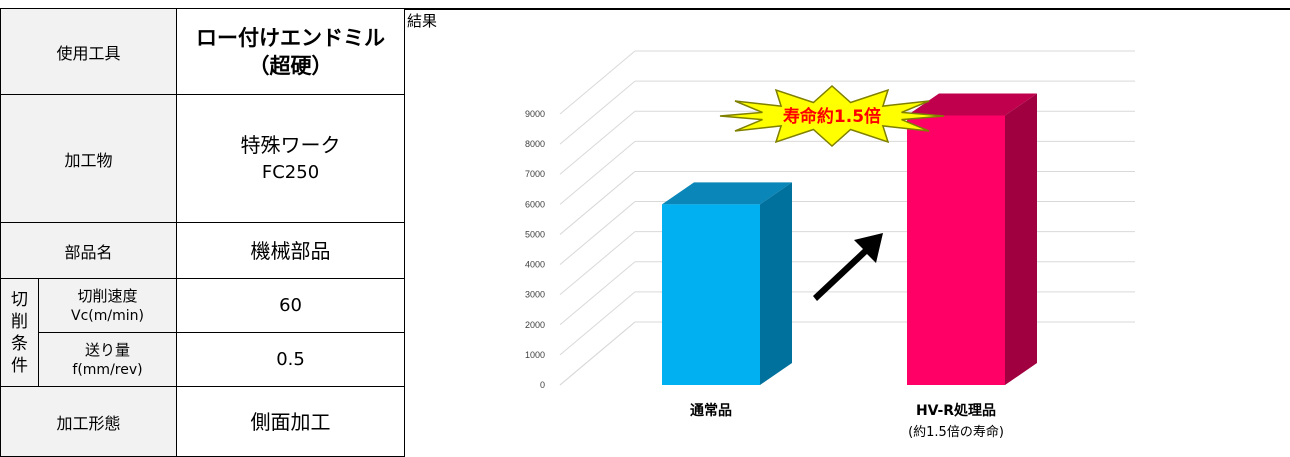  What do you see at coordinates (535, 325) in the screenshot?
I see `y-tick-label: 2000` at bounding box center [535, 325].